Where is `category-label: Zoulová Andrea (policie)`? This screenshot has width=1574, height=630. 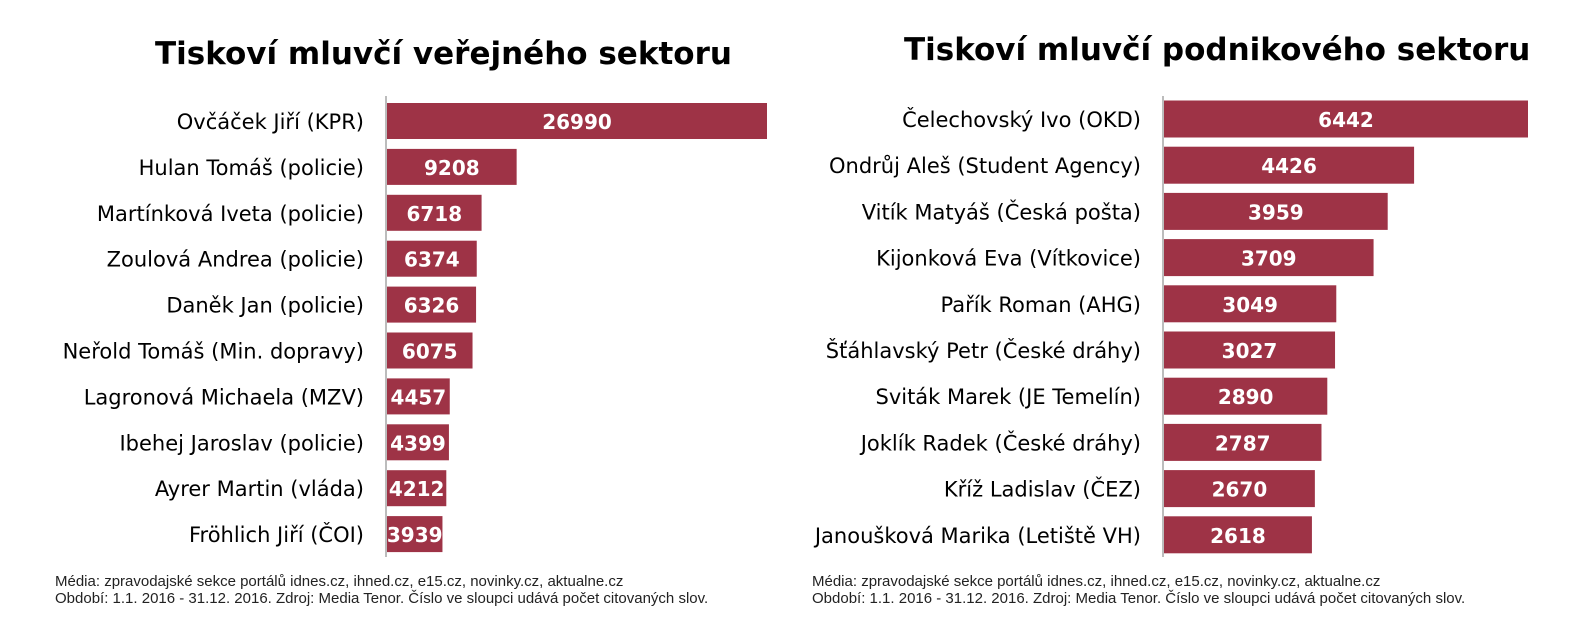 category-label: Zoulová Andrea (policie) is located at coordinates (235, 260).